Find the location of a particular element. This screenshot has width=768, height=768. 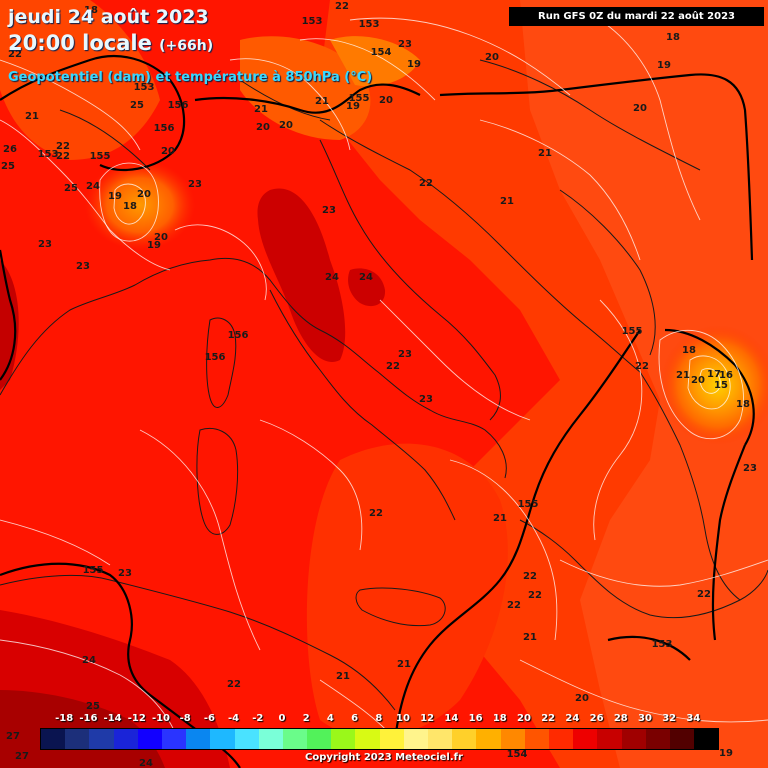

colorbar-tick: 4 is located at coordinates (330, 718).